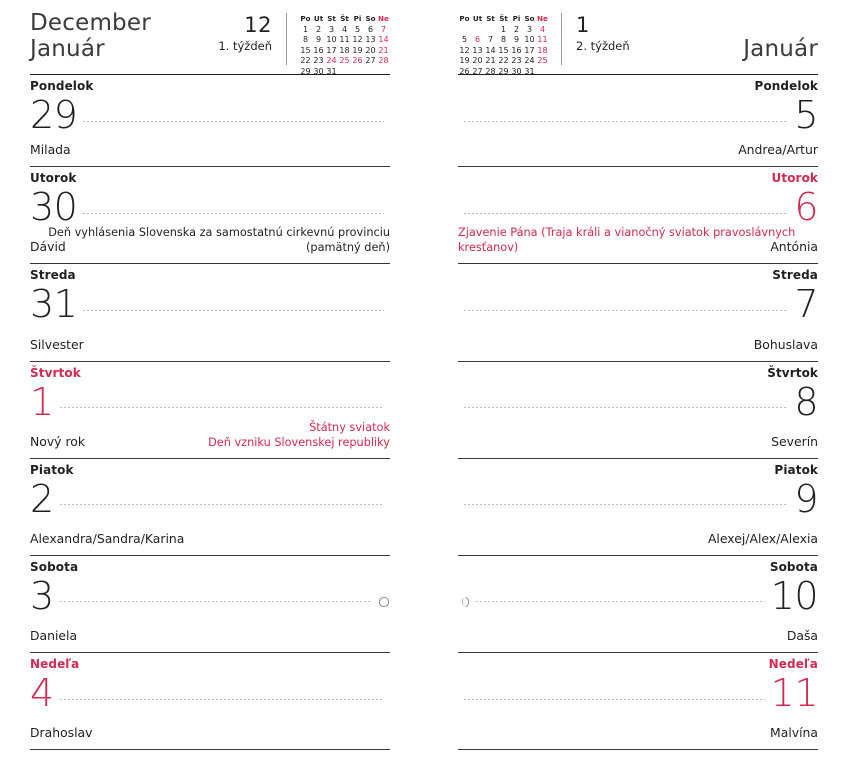 The height and width of the screenshot is (768, 848). What do you see at coordinates (638, 412) in the screenshot?
I see `day-row: Štvrtok 8 Severín` at bounding box center [638, 412].